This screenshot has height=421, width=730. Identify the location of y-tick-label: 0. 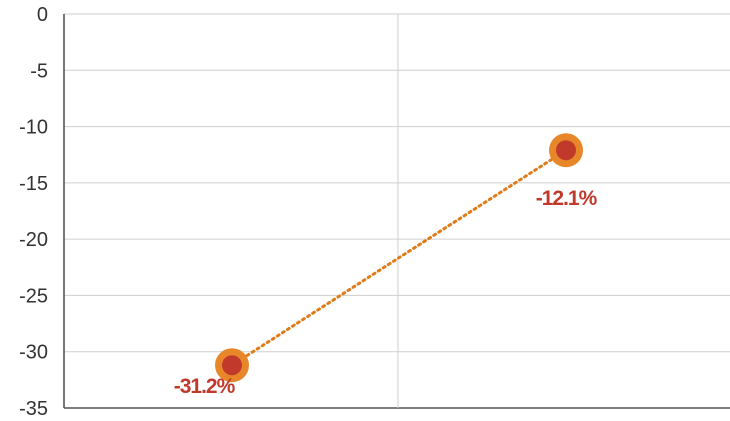
(42, 15).